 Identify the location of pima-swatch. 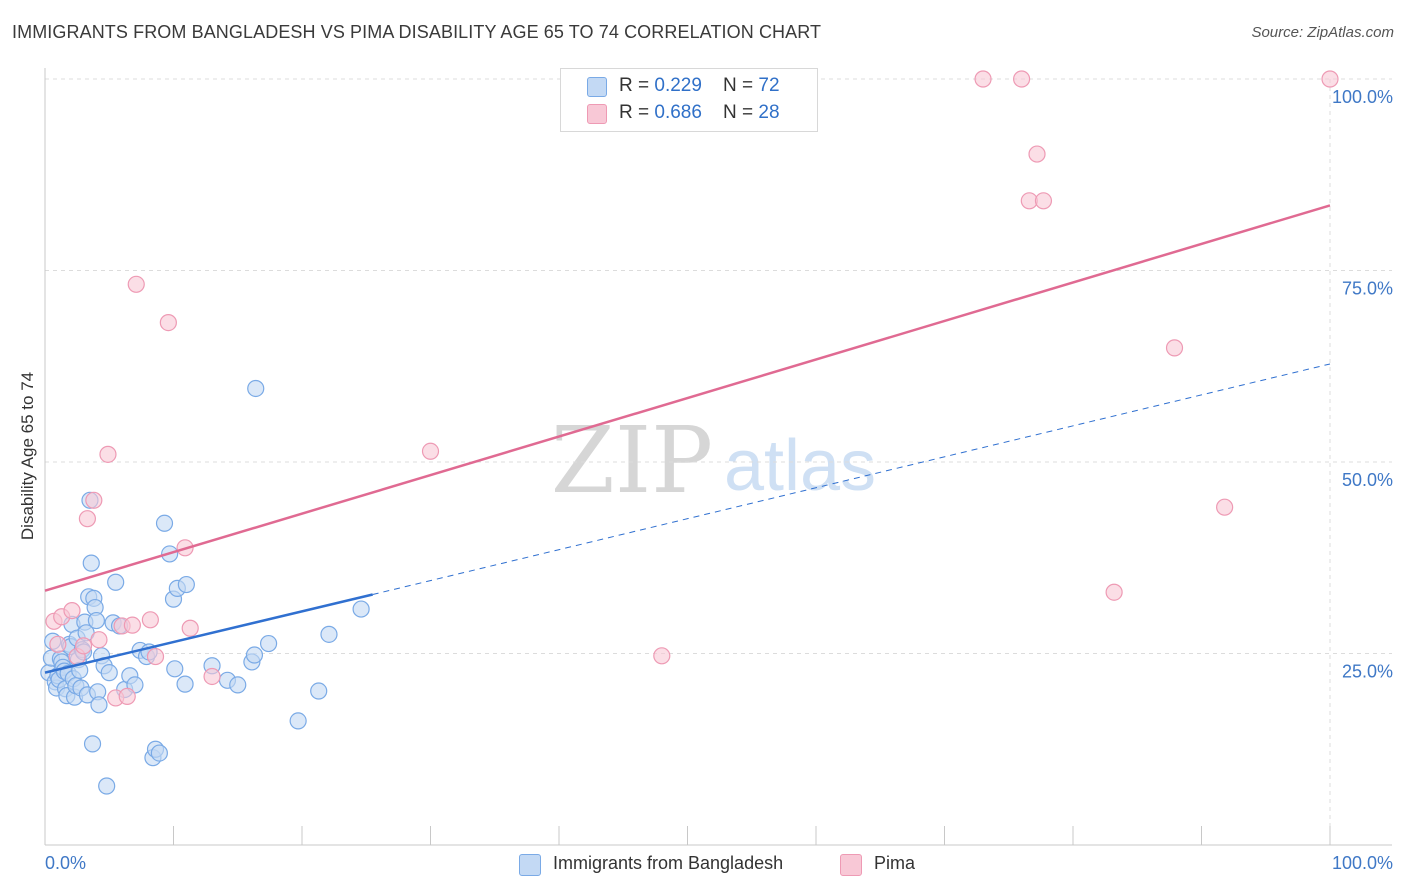
(597, 114).